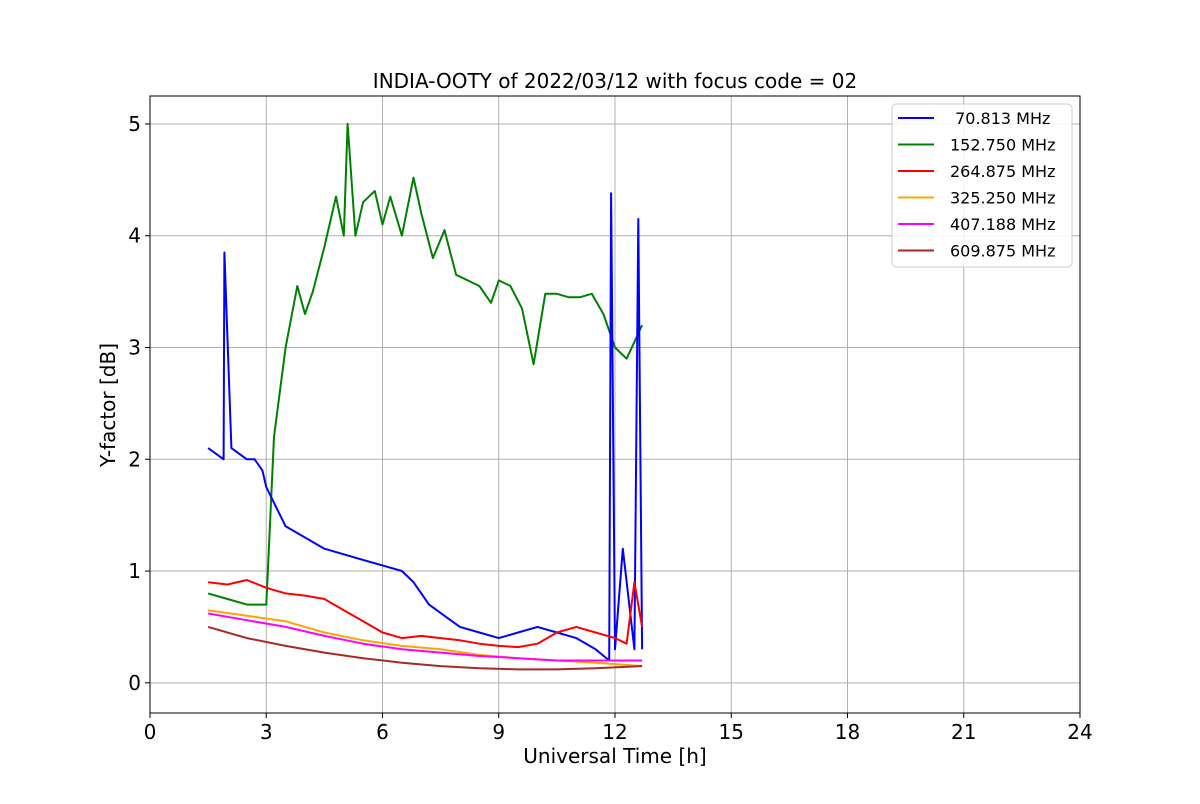 This screenshot has height=804, width=1200. What do you see at coordinates (963, 732) in the screenshot?
I see `x-tick-label: 21` at bounding box center [963, 732].